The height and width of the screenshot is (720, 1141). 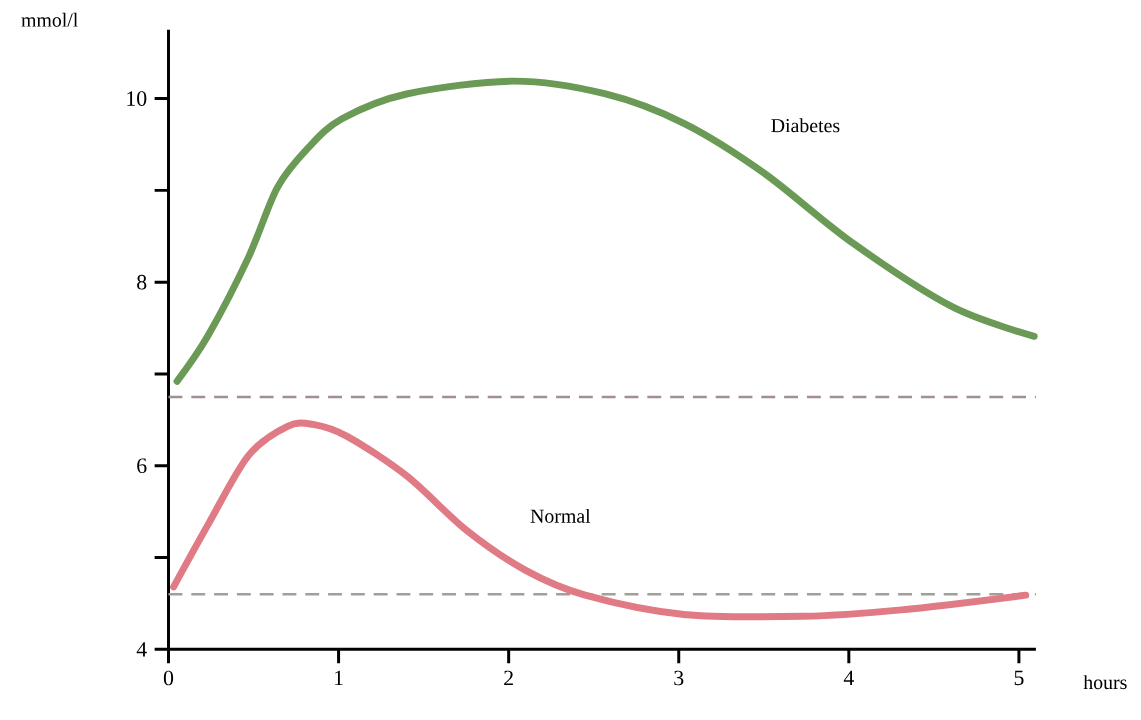 I want to click on x-tick-label: 2, so click(x=508, y=678).